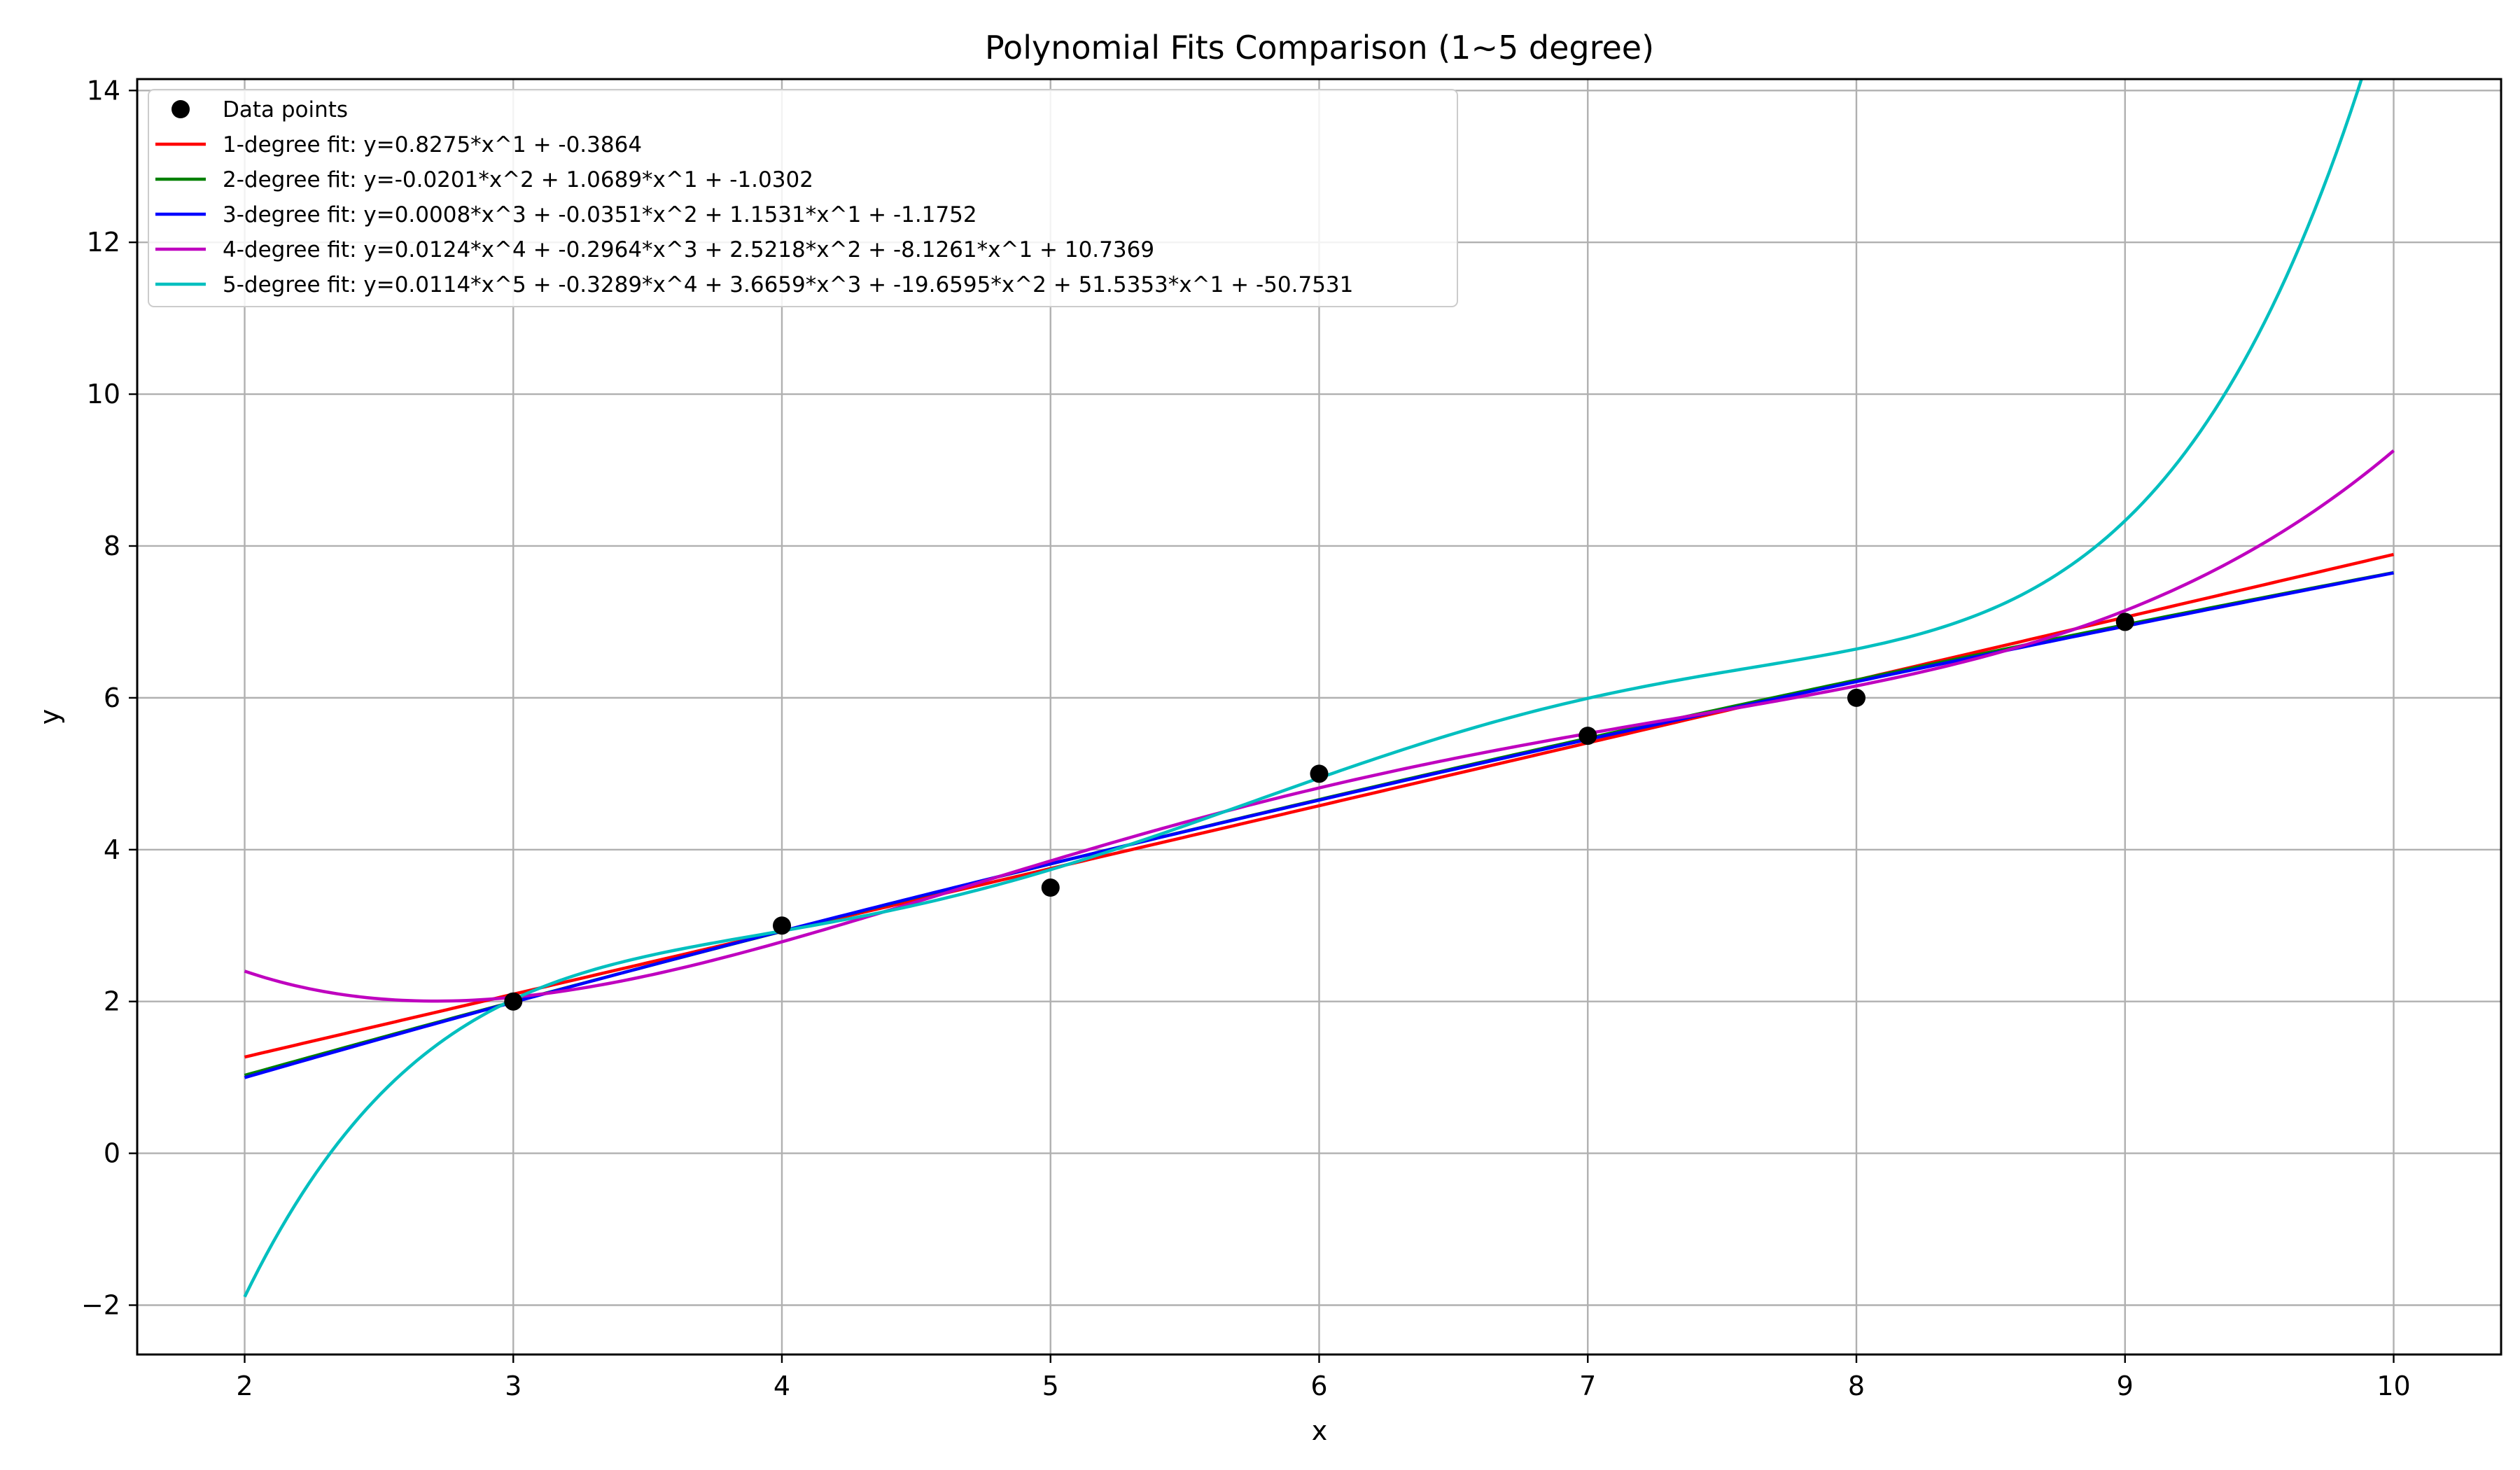 Image resolution: width=2520 pixels, height=1470 pixels. Describe the element at coordinates (1856, 1386) in the screenshot. I see `x-tick-label: 8` at that location.